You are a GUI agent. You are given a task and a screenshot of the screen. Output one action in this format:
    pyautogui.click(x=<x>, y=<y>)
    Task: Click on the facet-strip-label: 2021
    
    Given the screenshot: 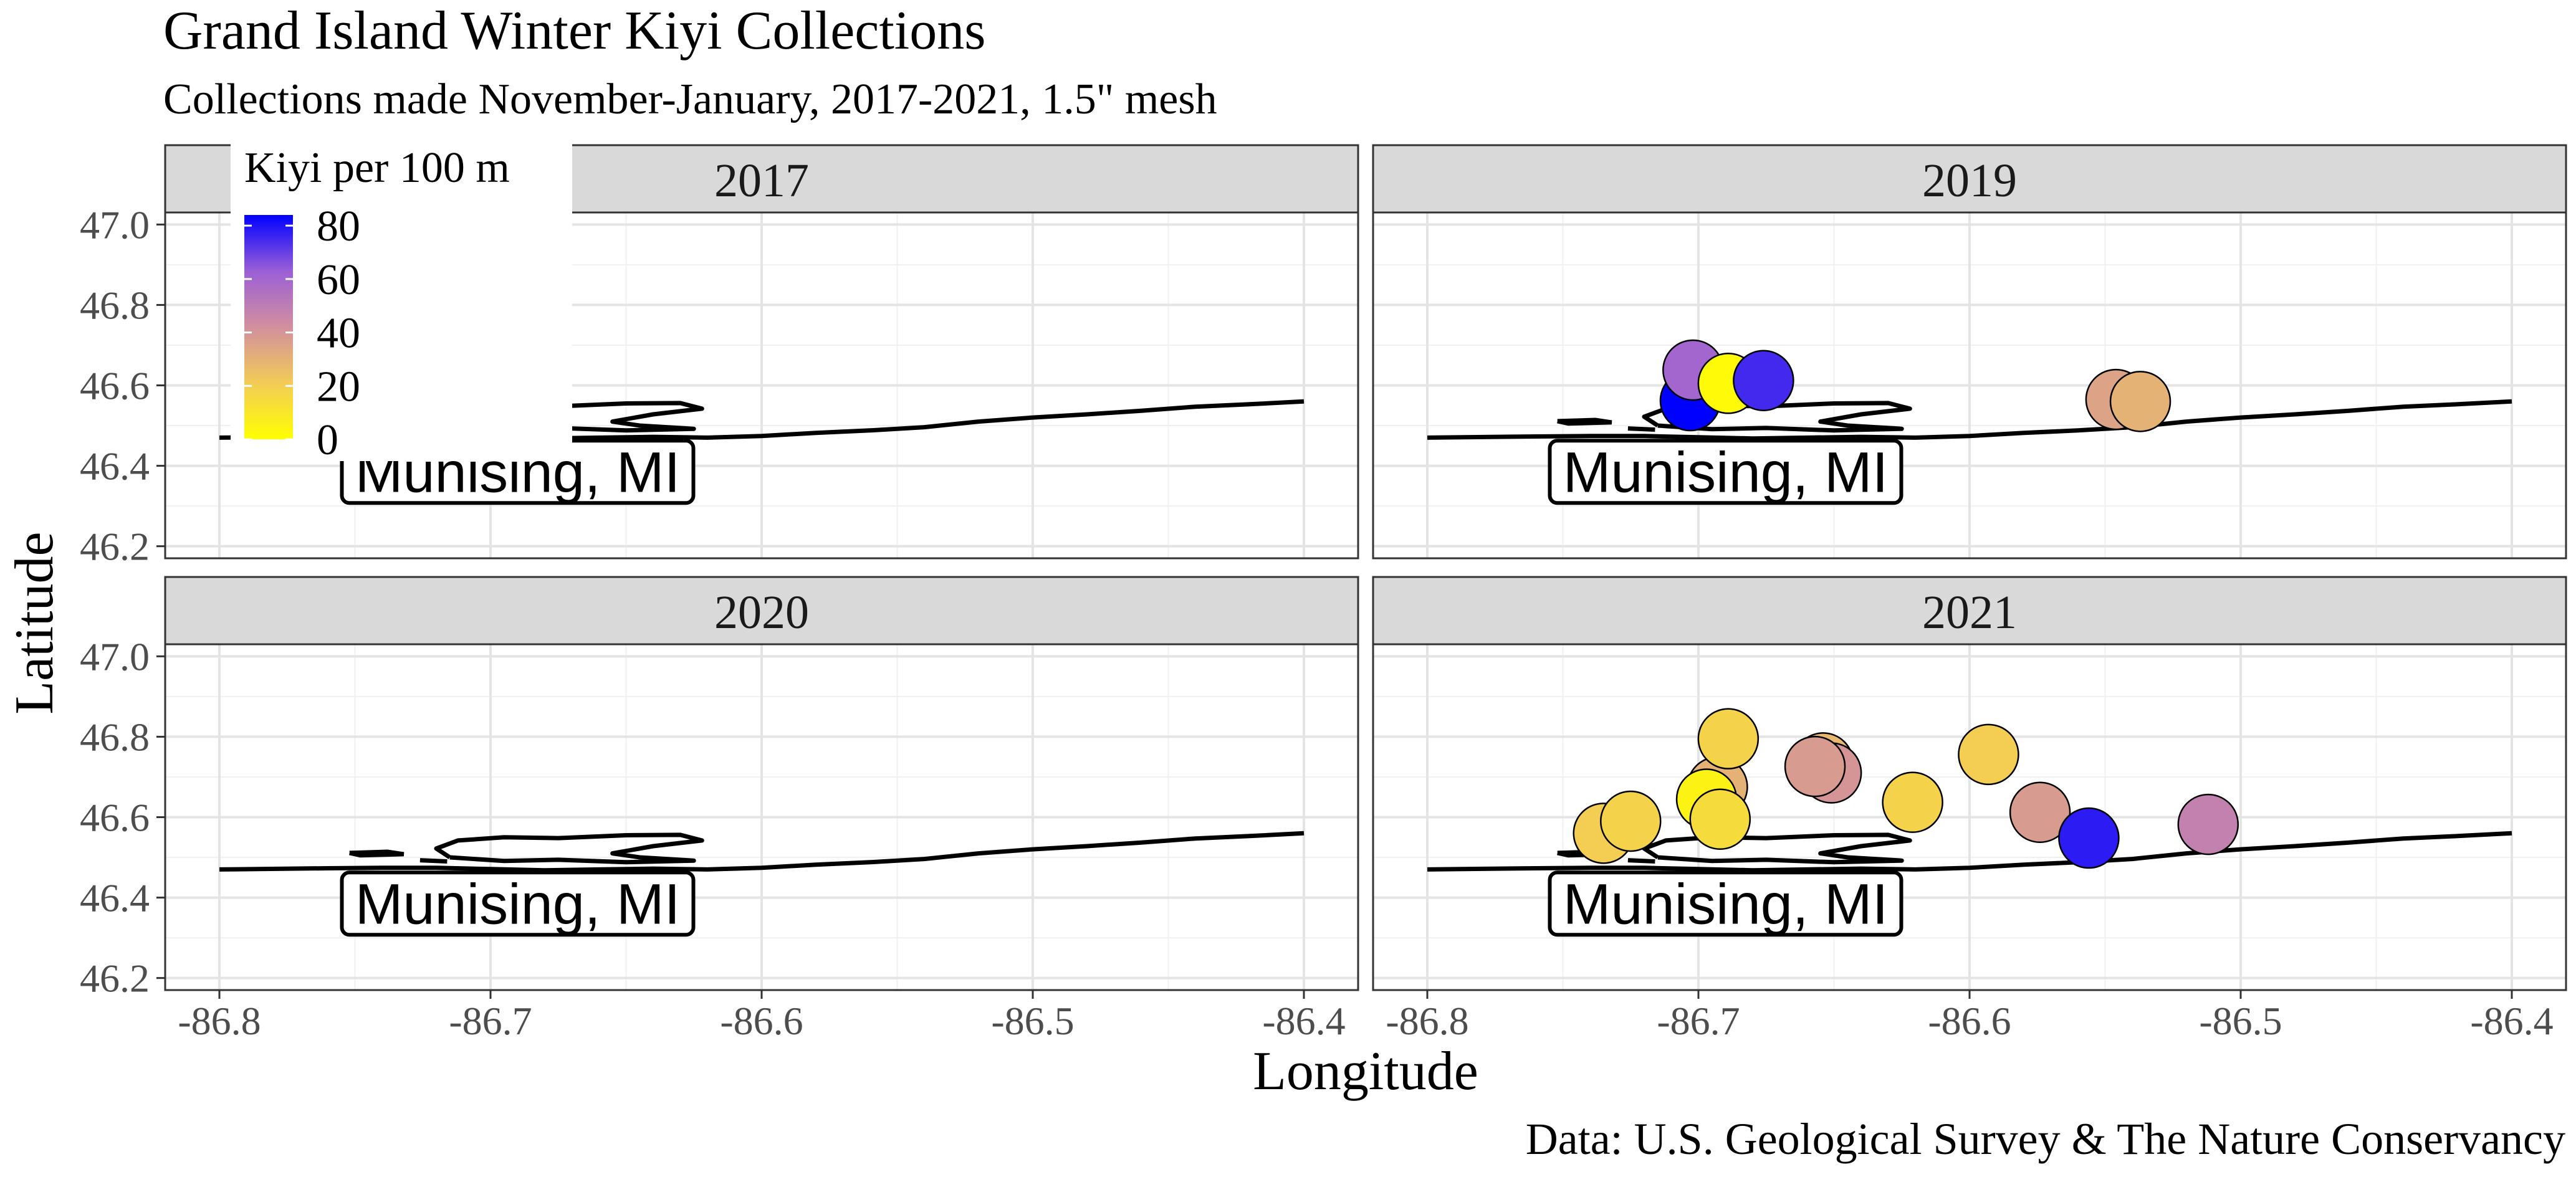 What is the action you would take?
    pyautogui.click(x=1969, y=612)
    